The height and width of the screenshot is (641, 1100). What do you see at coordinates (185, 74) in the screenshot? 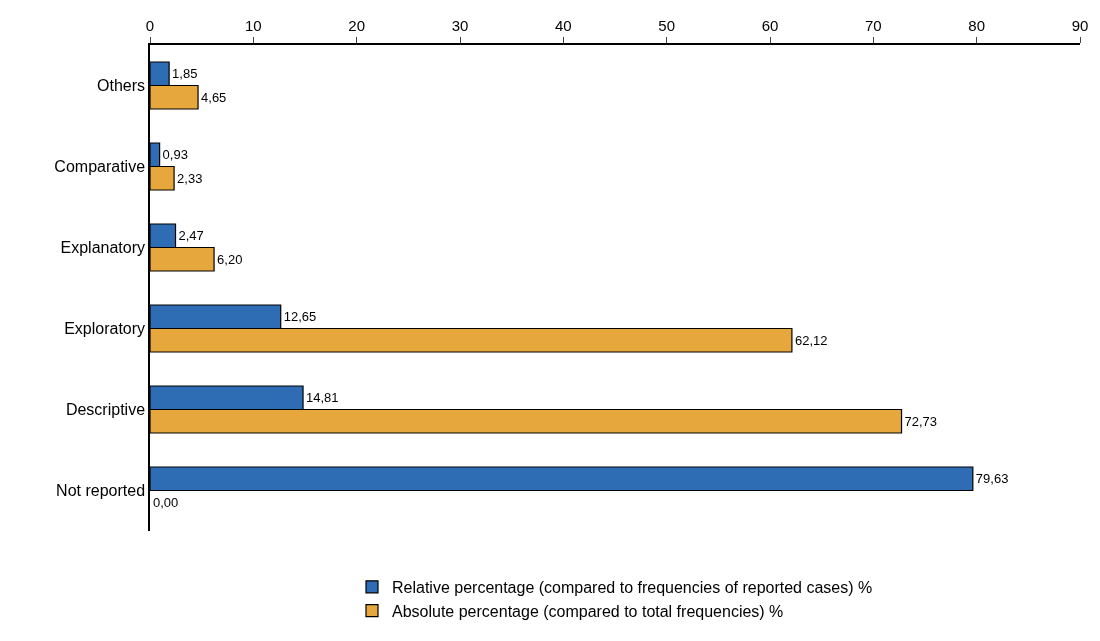
I see `data-label: 1,85` at bounding box center [185, 74].